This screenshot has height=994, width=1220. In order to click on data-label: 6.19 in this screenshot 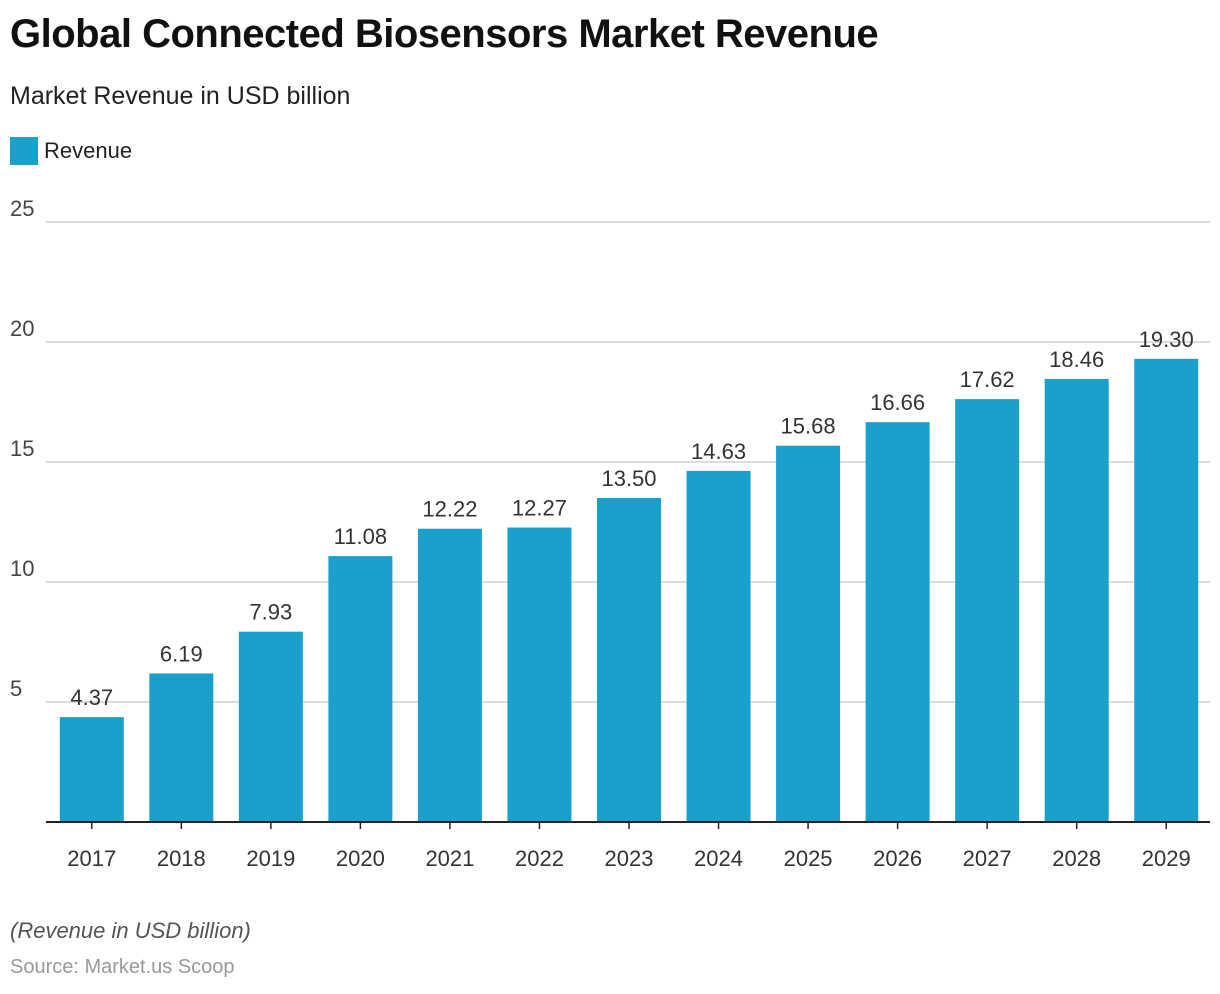, I will do `click(181, 653)`.